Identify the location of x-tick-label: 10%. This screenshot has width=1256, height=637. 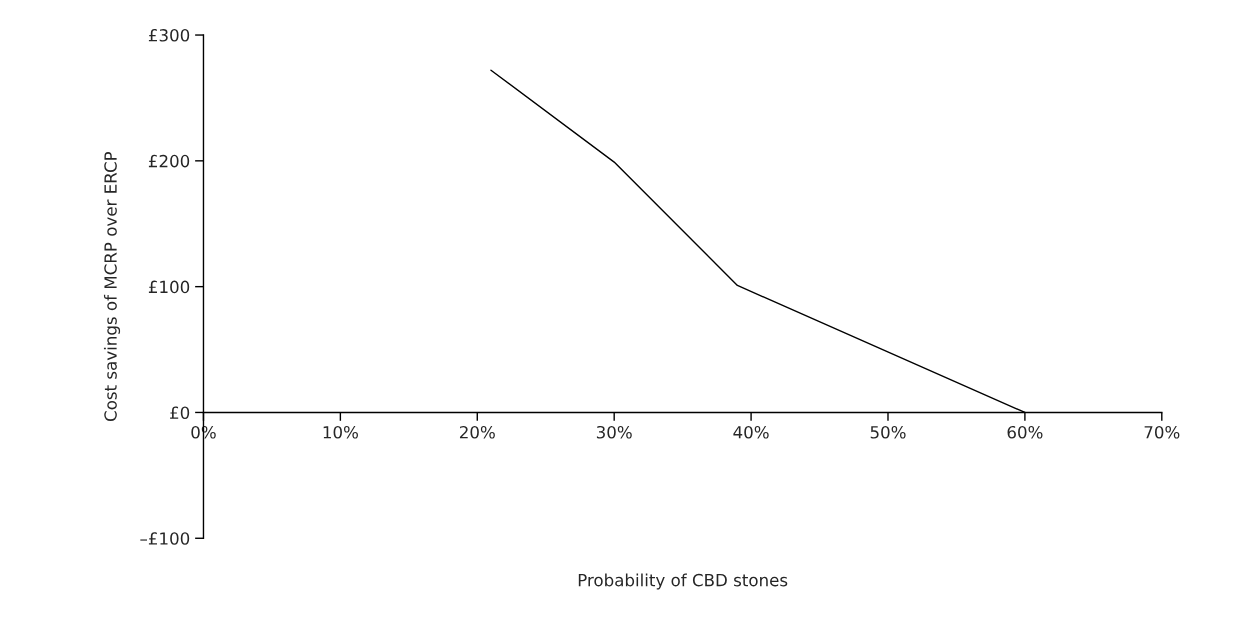
(340, 432).